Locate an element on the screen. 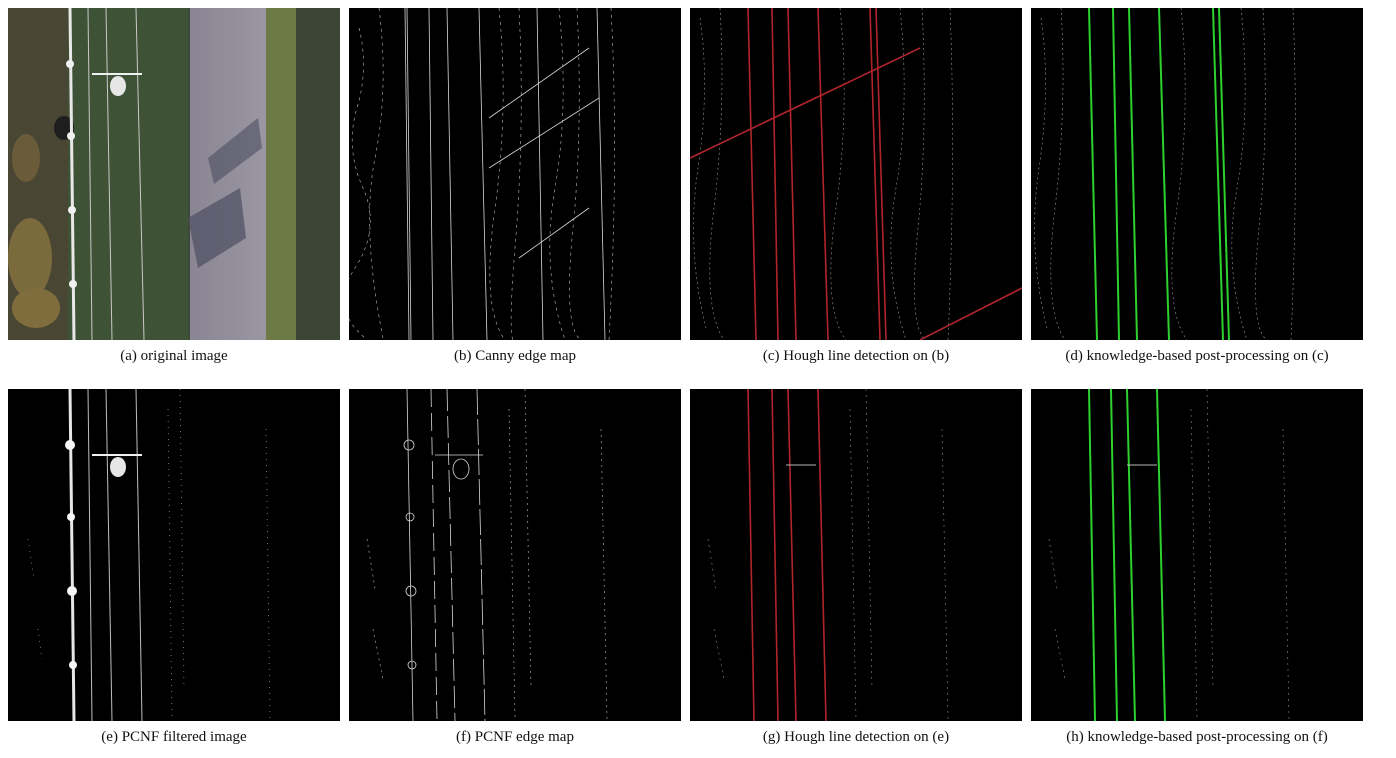 Image resolution: width=1396 pixels, height=758 pixels. caption-c: (c) Hough line detection on (b) is located at coordinates (856, 356).